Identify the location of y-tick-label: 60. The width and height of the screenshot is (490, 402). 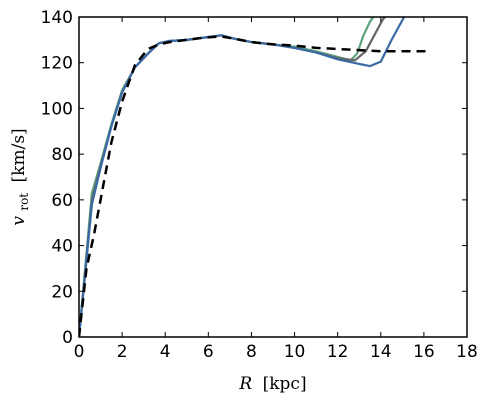
(62, 201).